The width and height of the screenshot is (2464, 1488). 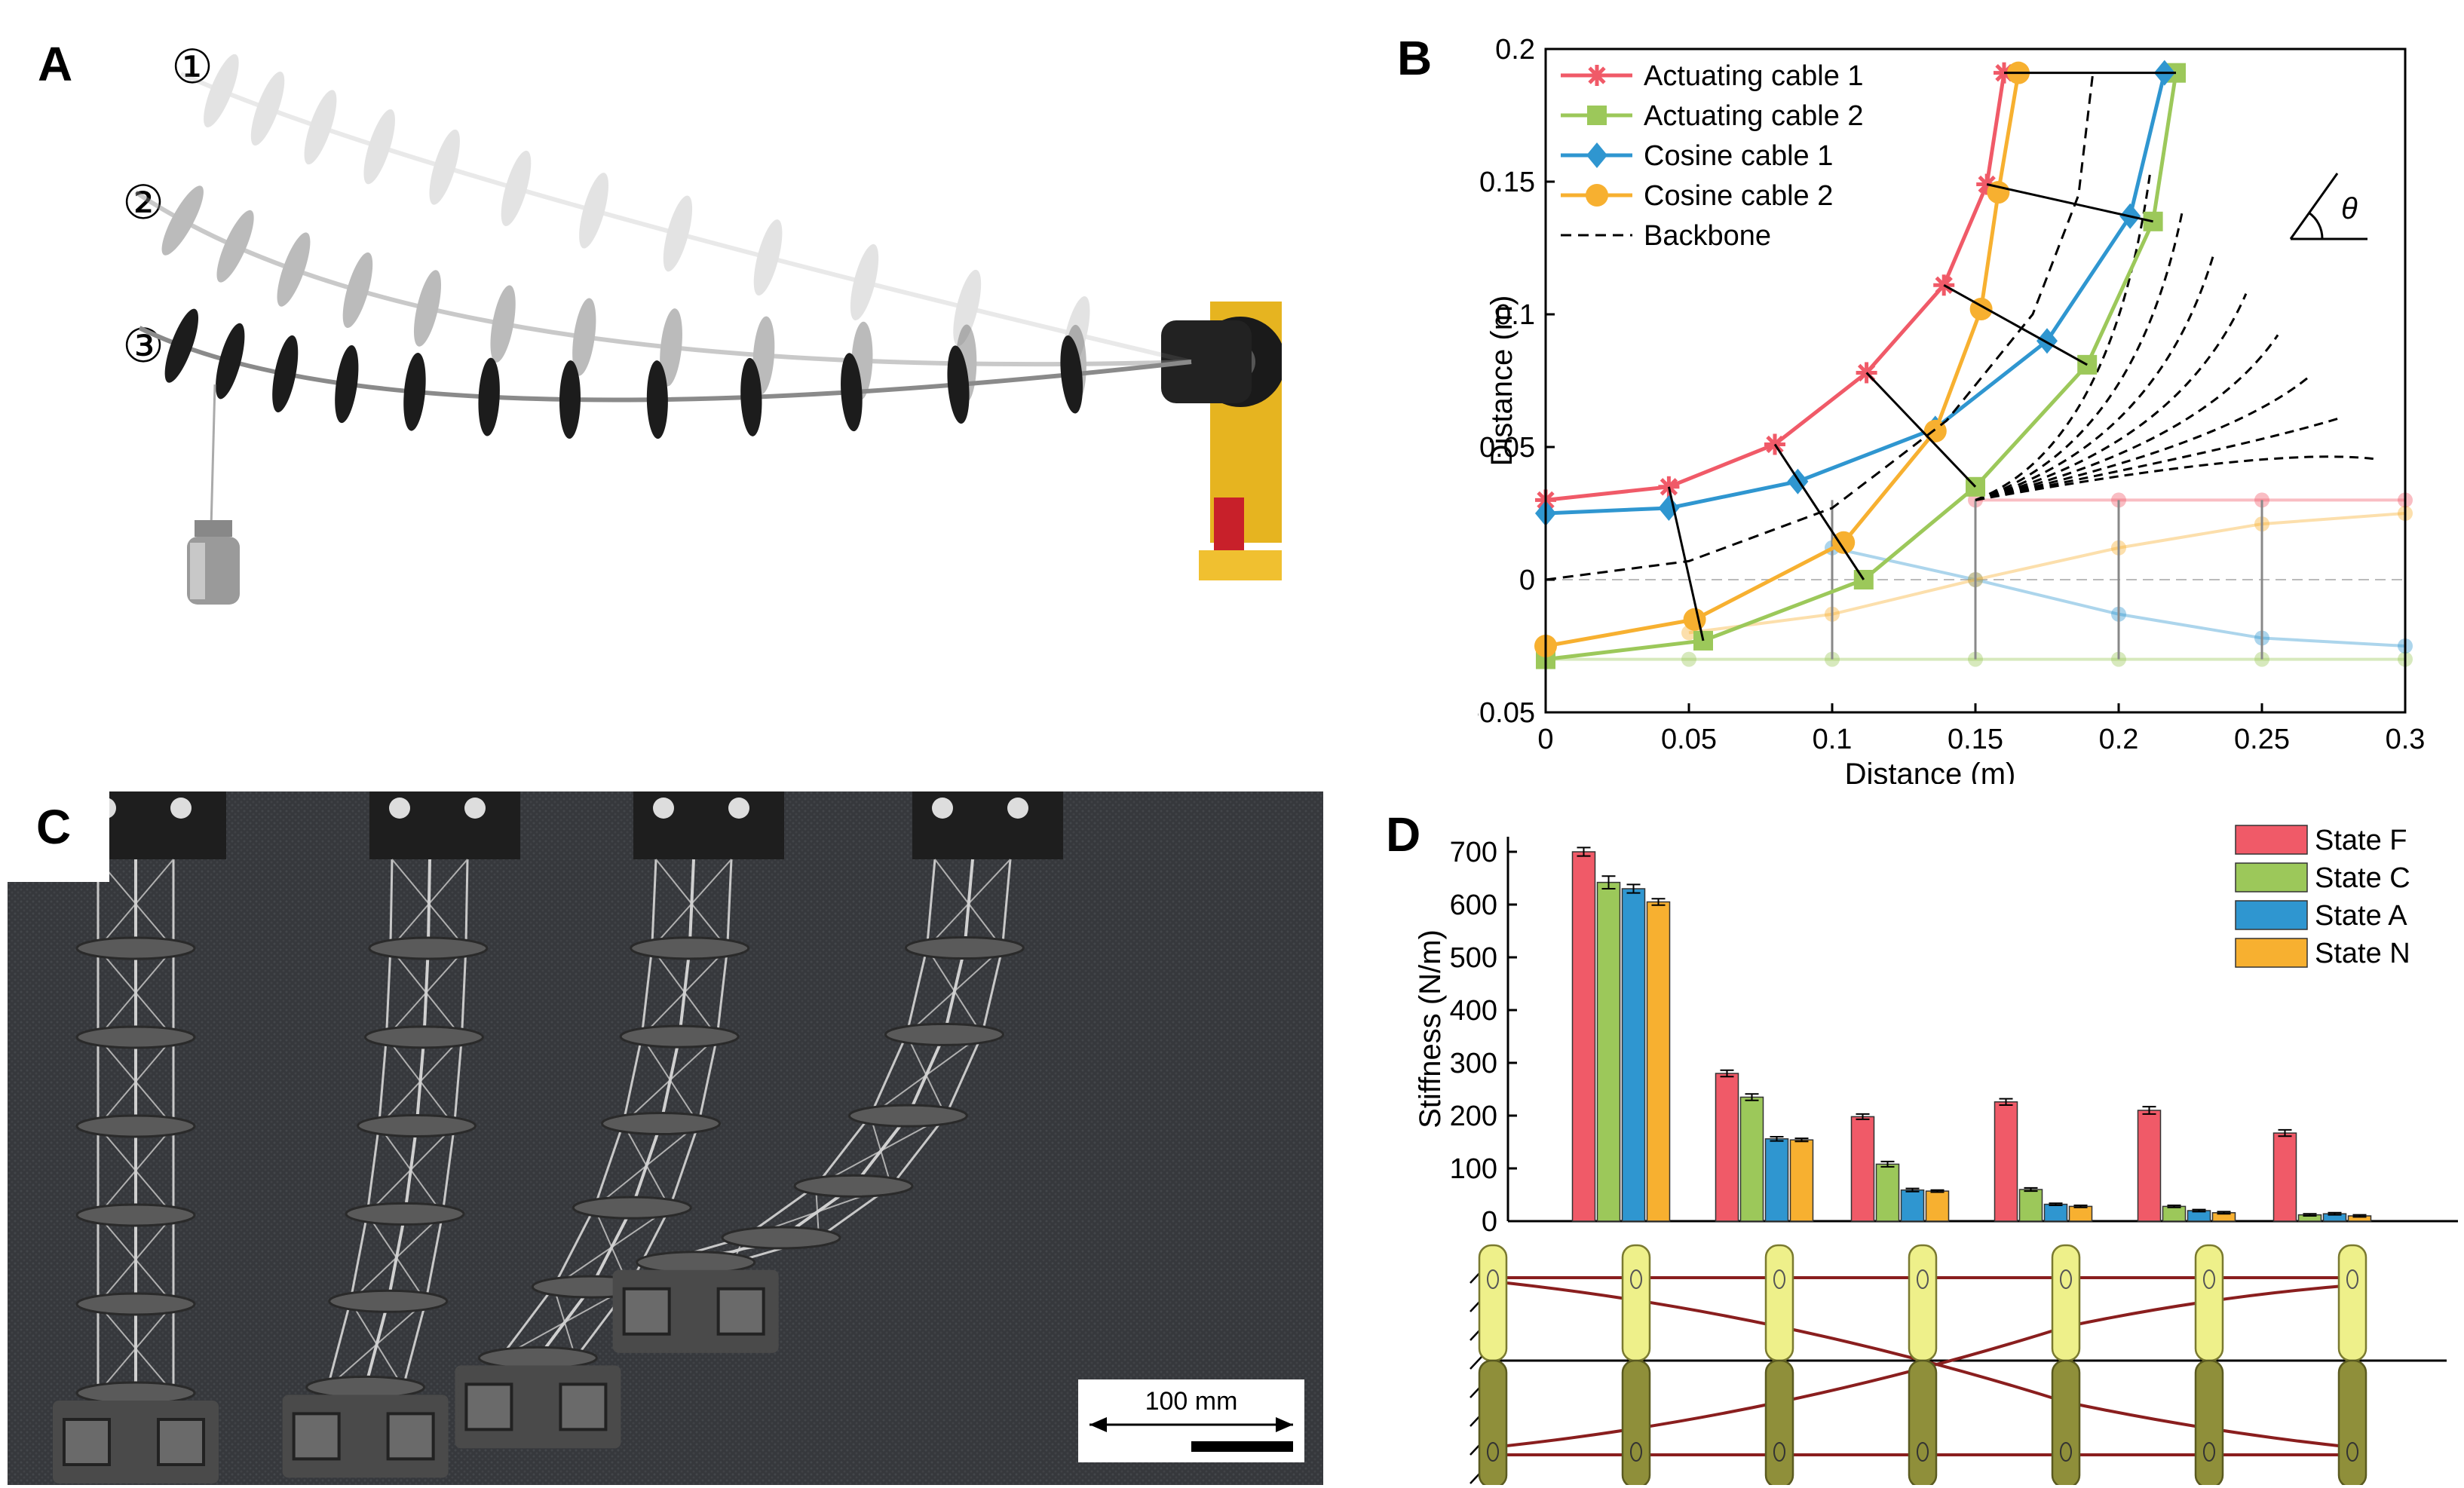 What do you see at coordinates (1820, 326) in the screenshot?
I see `series-line` at bounding box center [1820, 326].